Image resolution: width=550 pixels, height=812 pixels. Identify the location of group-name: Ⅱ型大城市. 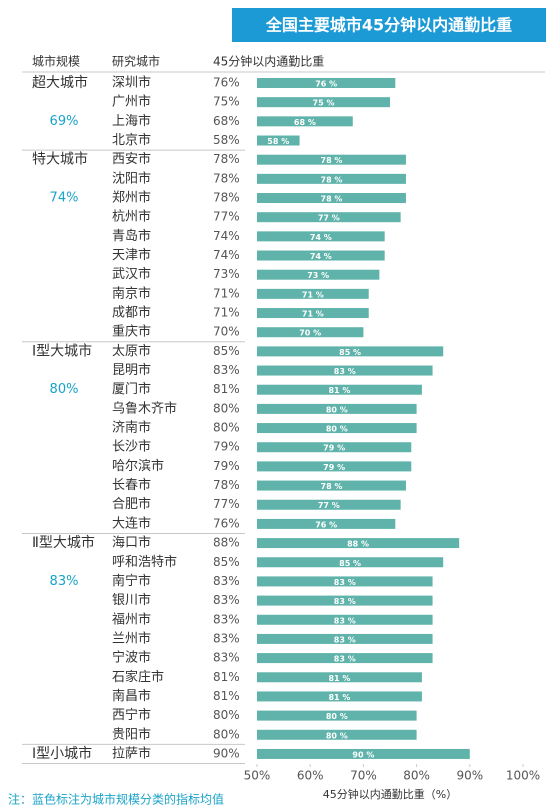
(63, 542).